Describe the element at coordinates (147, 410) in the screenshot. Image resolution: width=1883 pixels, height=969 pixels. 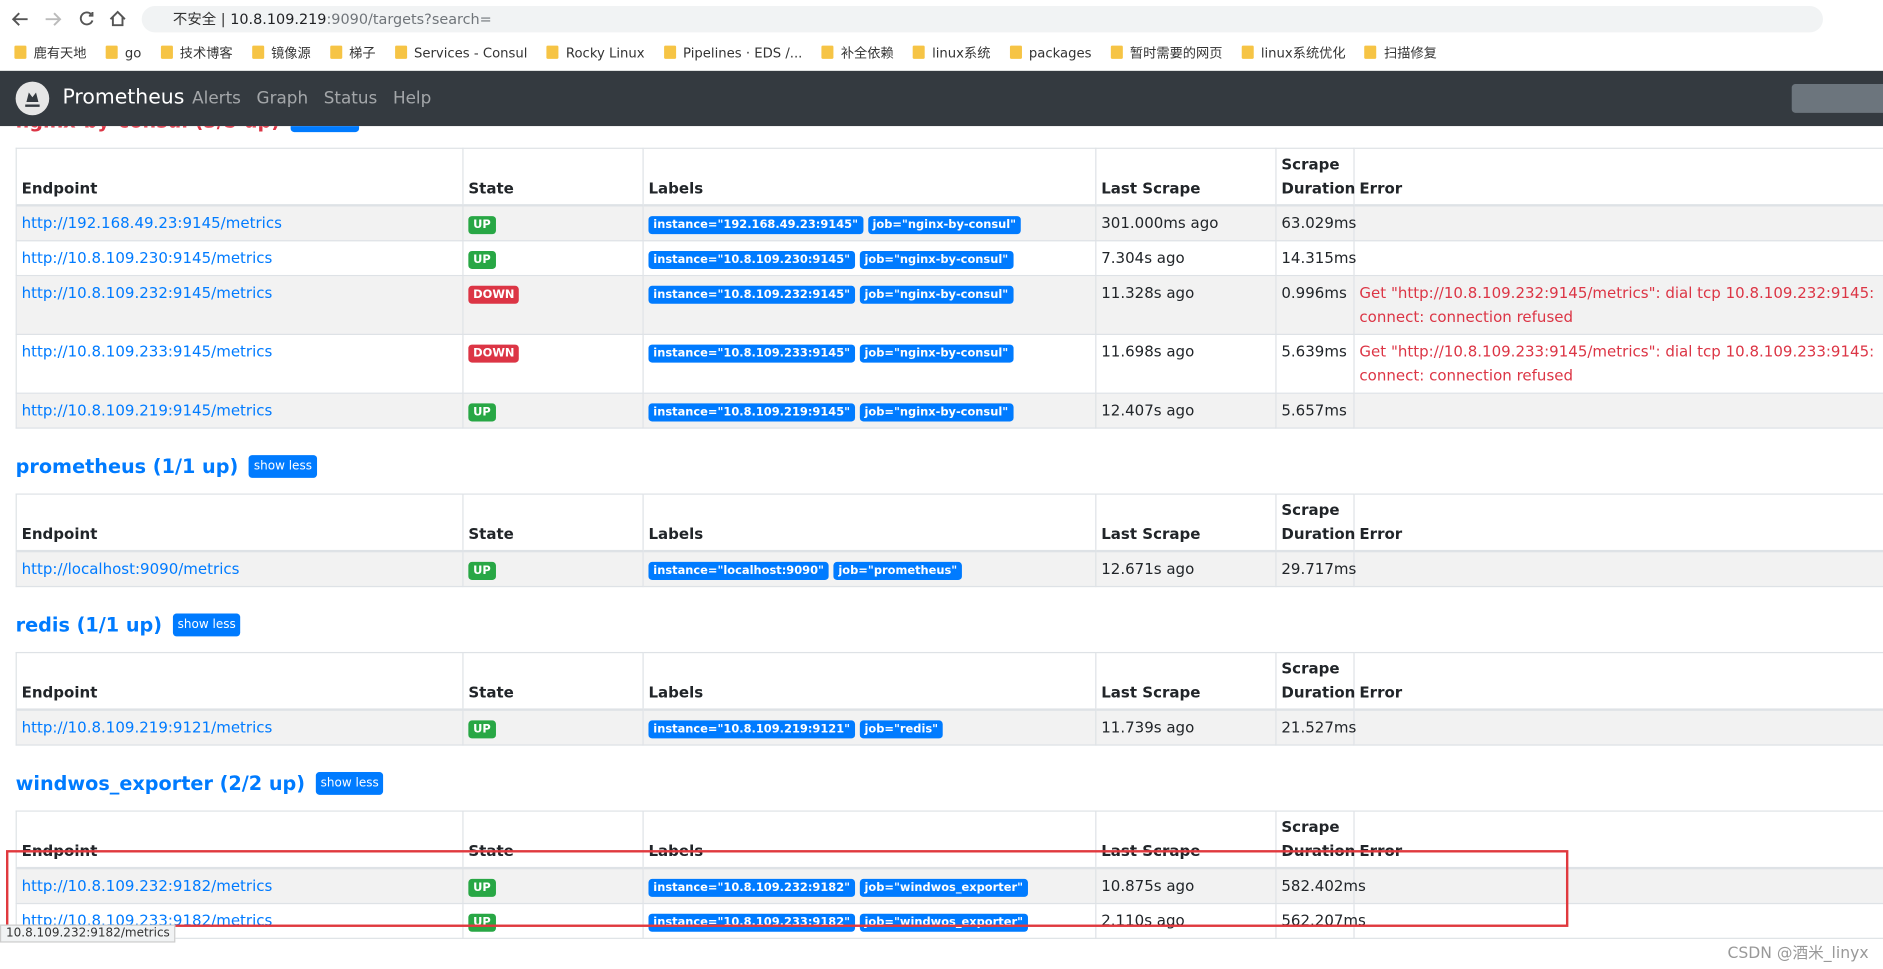
I see `endpoint-link: http://10.8.109.219:9145/metrics` at that location.